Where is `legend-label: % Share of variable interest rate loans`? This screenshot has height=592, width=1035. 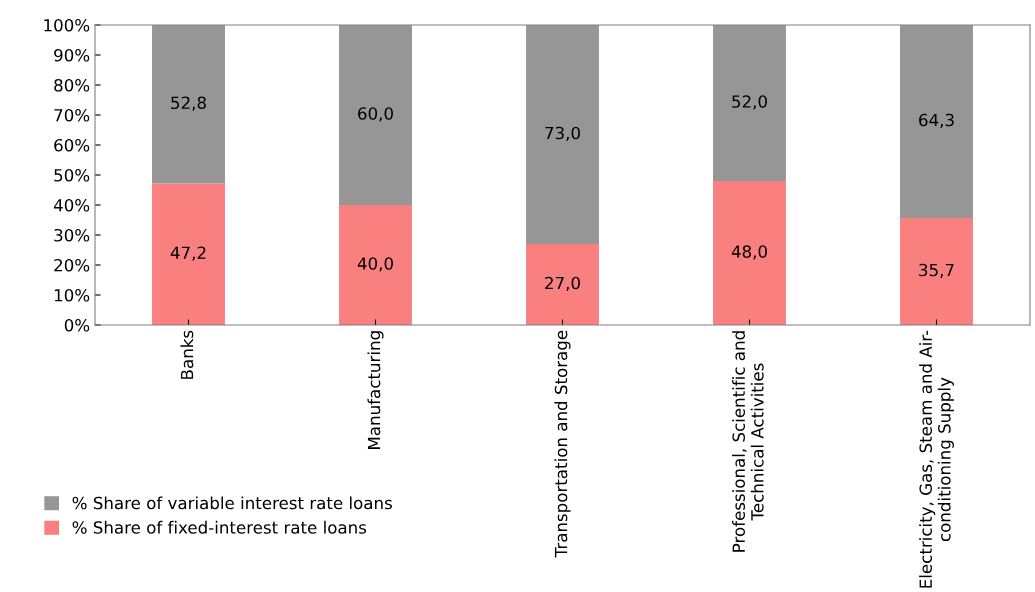
legend-label: % Share of variable interest rate loans is located at coordinates (232, 503).